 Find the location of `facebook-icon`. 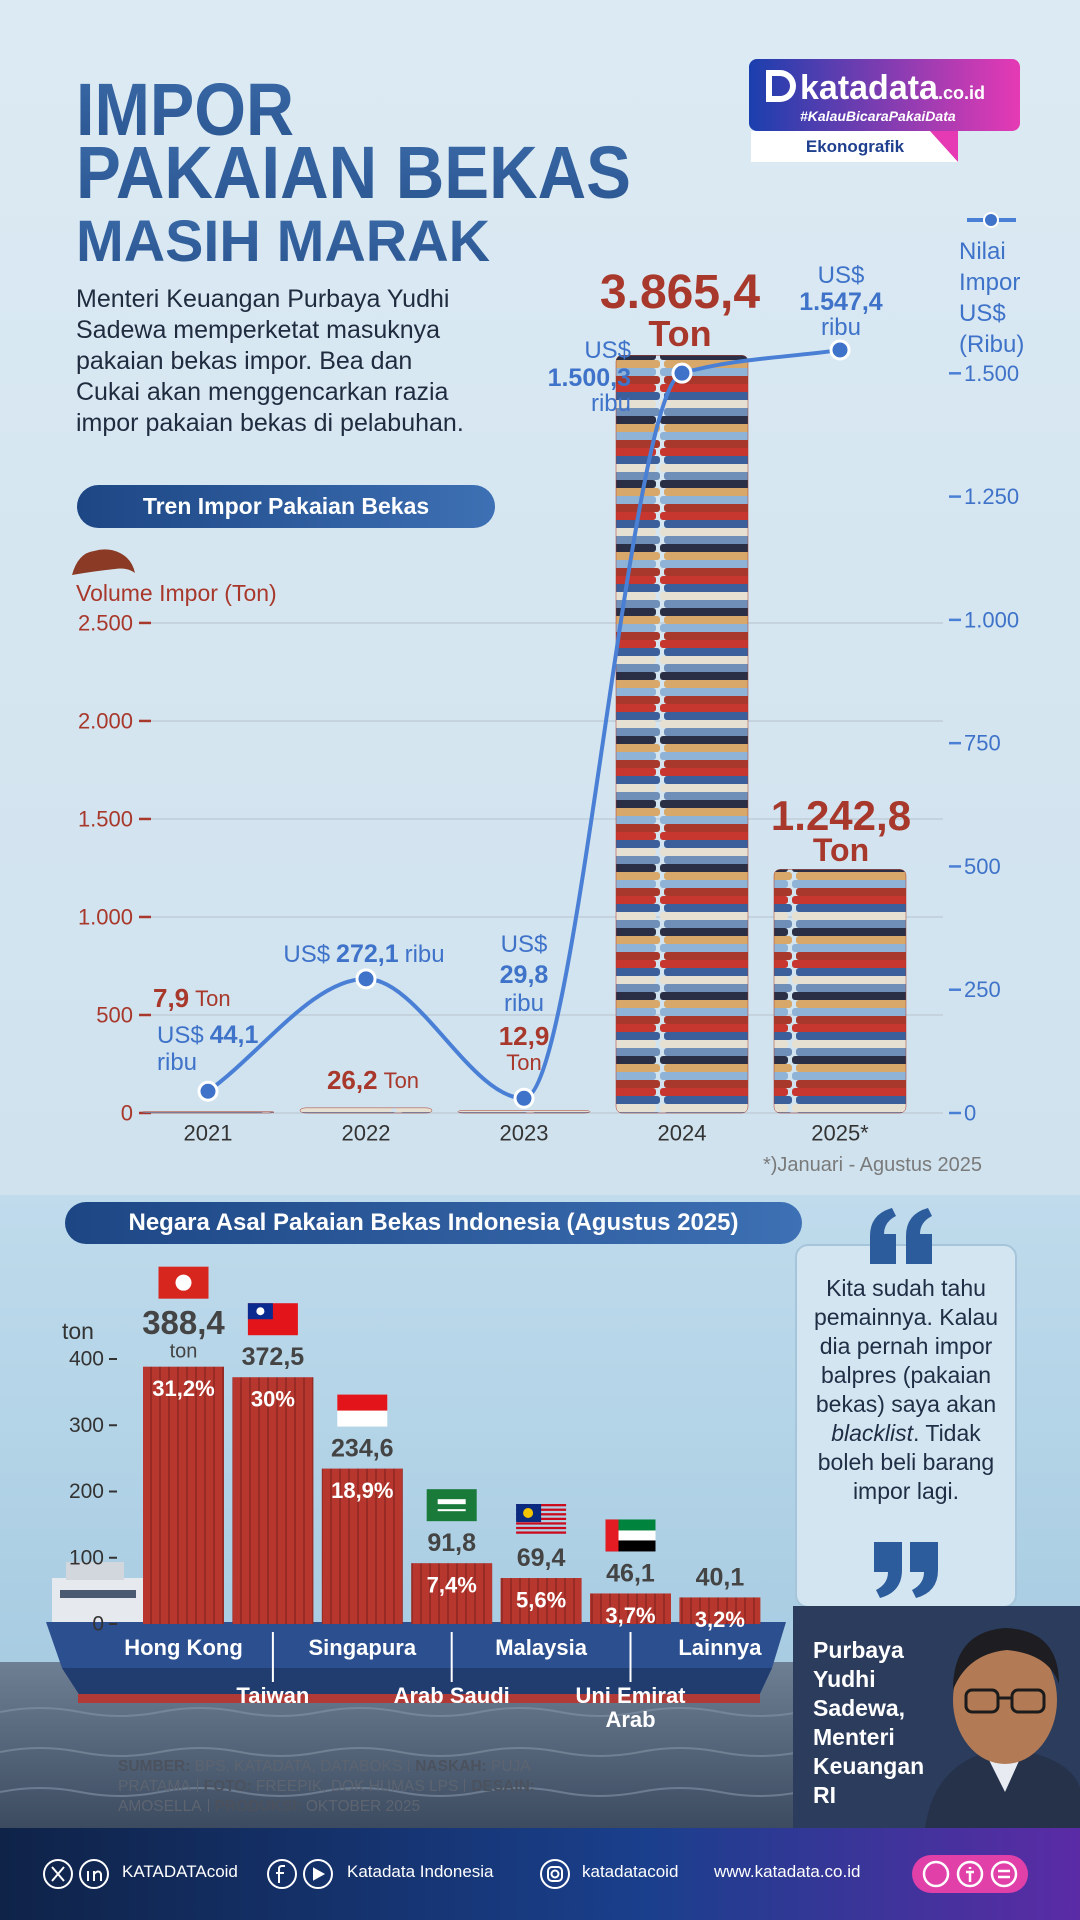

facebook-icon is located at coordinates (282, 1874).